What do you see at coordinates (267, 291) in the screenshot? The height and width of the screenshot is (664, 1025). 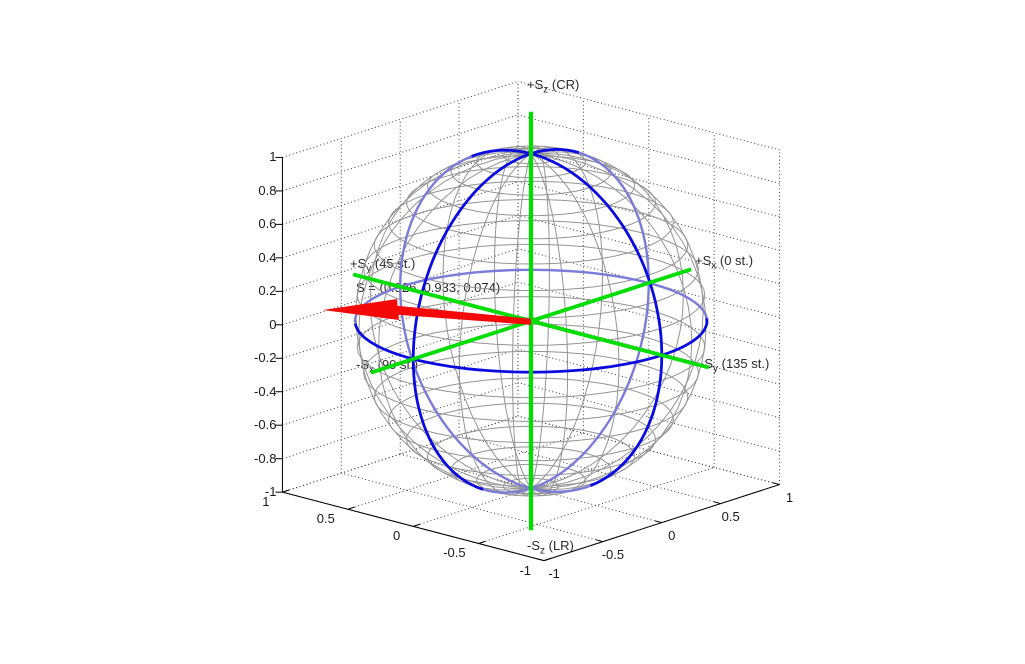 I see `z-tick-label: 0.2` at bounding box center [267, 291].